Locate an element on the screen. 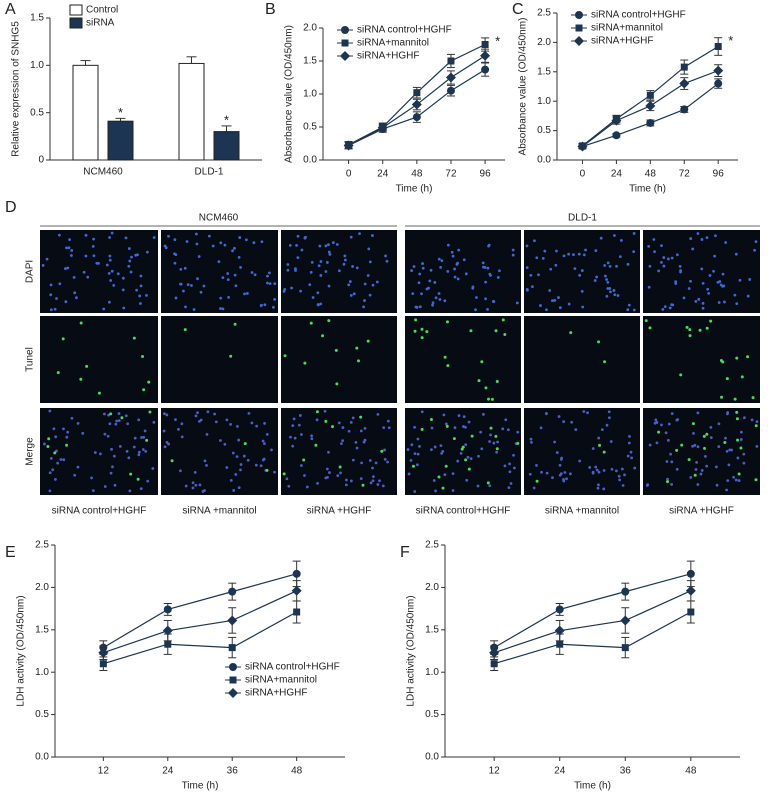  legend-label: siRNA control+HGHF is located at coordinates (404, 30).